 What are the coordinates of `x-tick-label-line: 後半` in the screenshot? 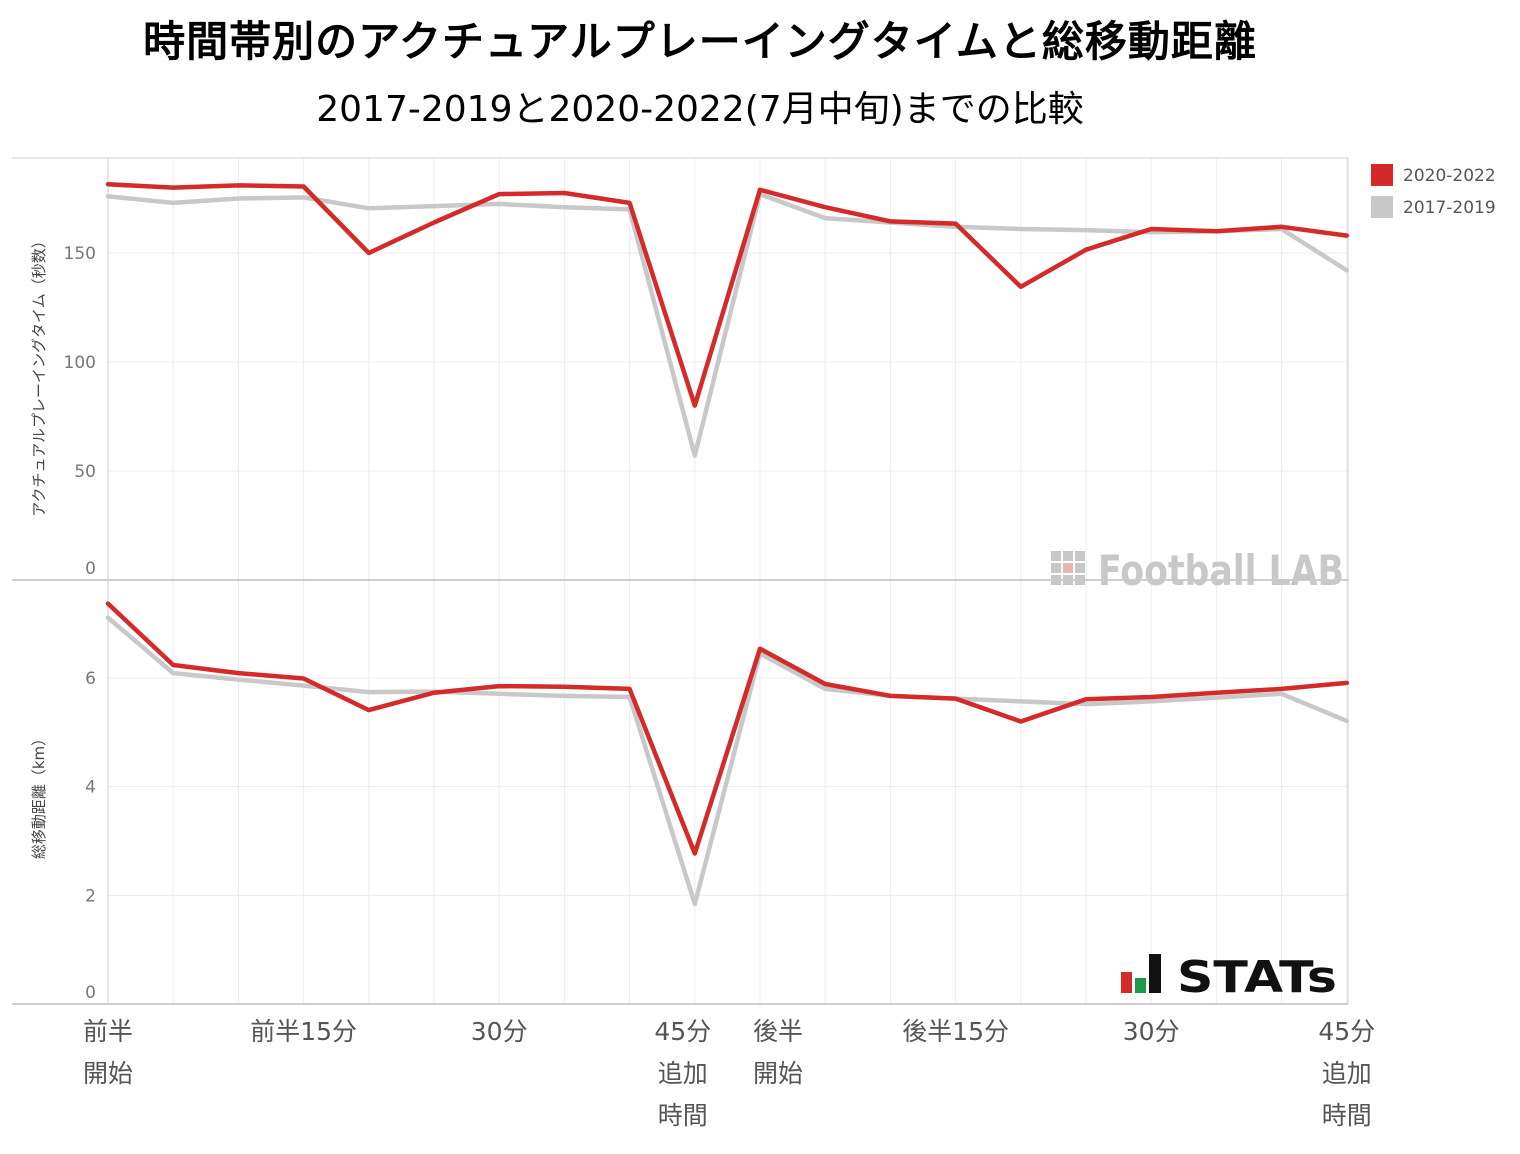 It's located at (778, 1031).